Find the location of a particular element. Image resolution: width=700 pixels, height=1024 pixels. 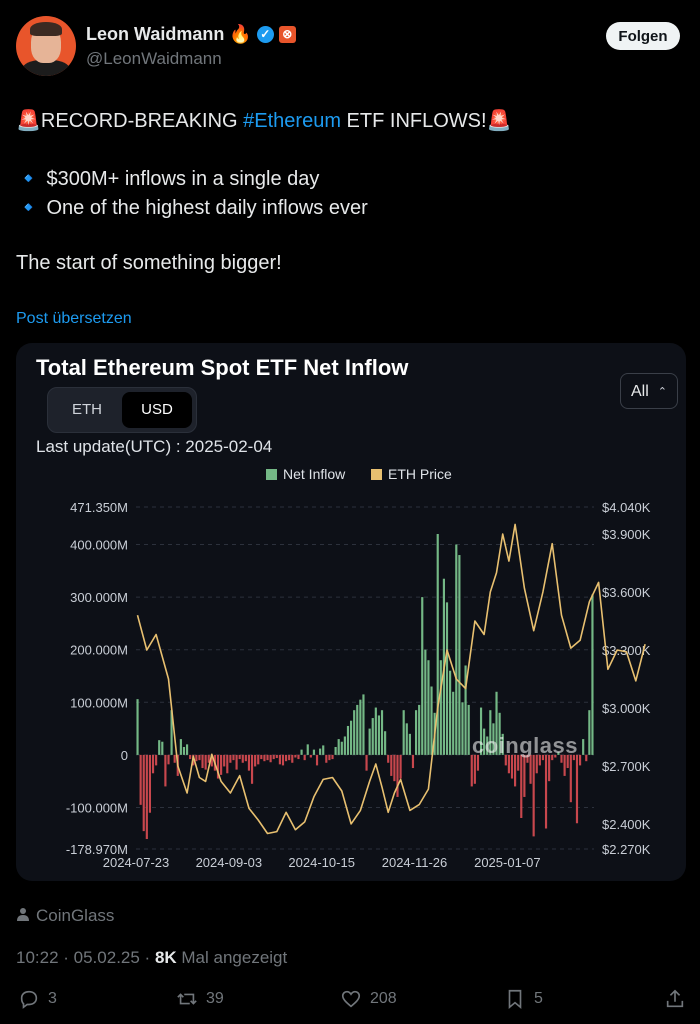

author-name-row: Leon Waidmann 🔥 ✓ ⊗ is located at coordinates (191, 34).